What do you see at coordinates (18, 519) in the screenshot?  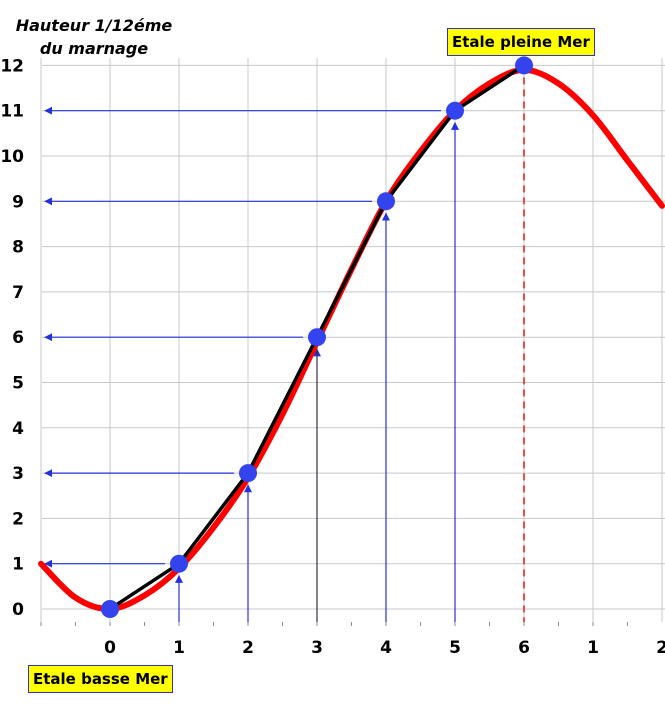 I see `y-tick-label: 2` at bounding box center [18, 519].